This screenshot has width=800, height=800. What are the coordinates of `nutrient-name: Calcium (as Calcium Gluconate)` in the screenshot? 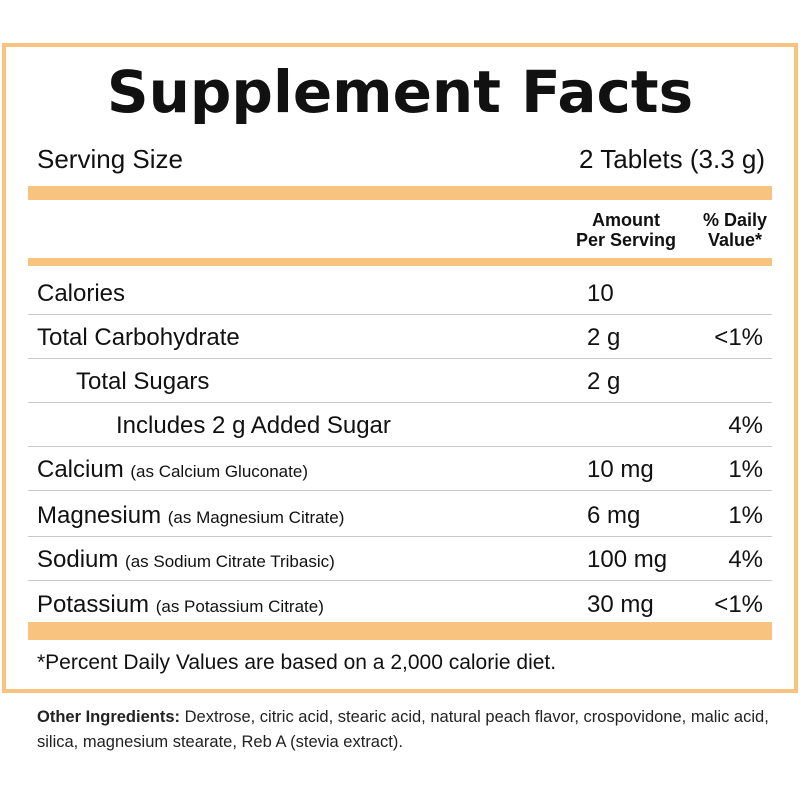 It's located at (172, 470).